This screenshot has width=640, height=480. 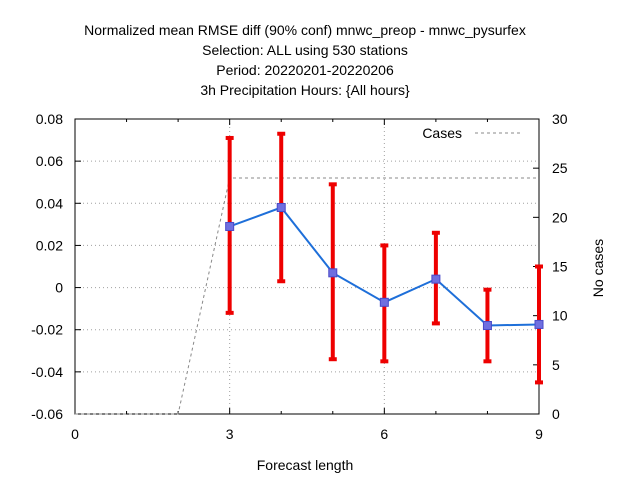 What do you see at coordinates (230, 434) in the screenshot?
I see `x-tick-label: 3` at bounding box center [230, 434].